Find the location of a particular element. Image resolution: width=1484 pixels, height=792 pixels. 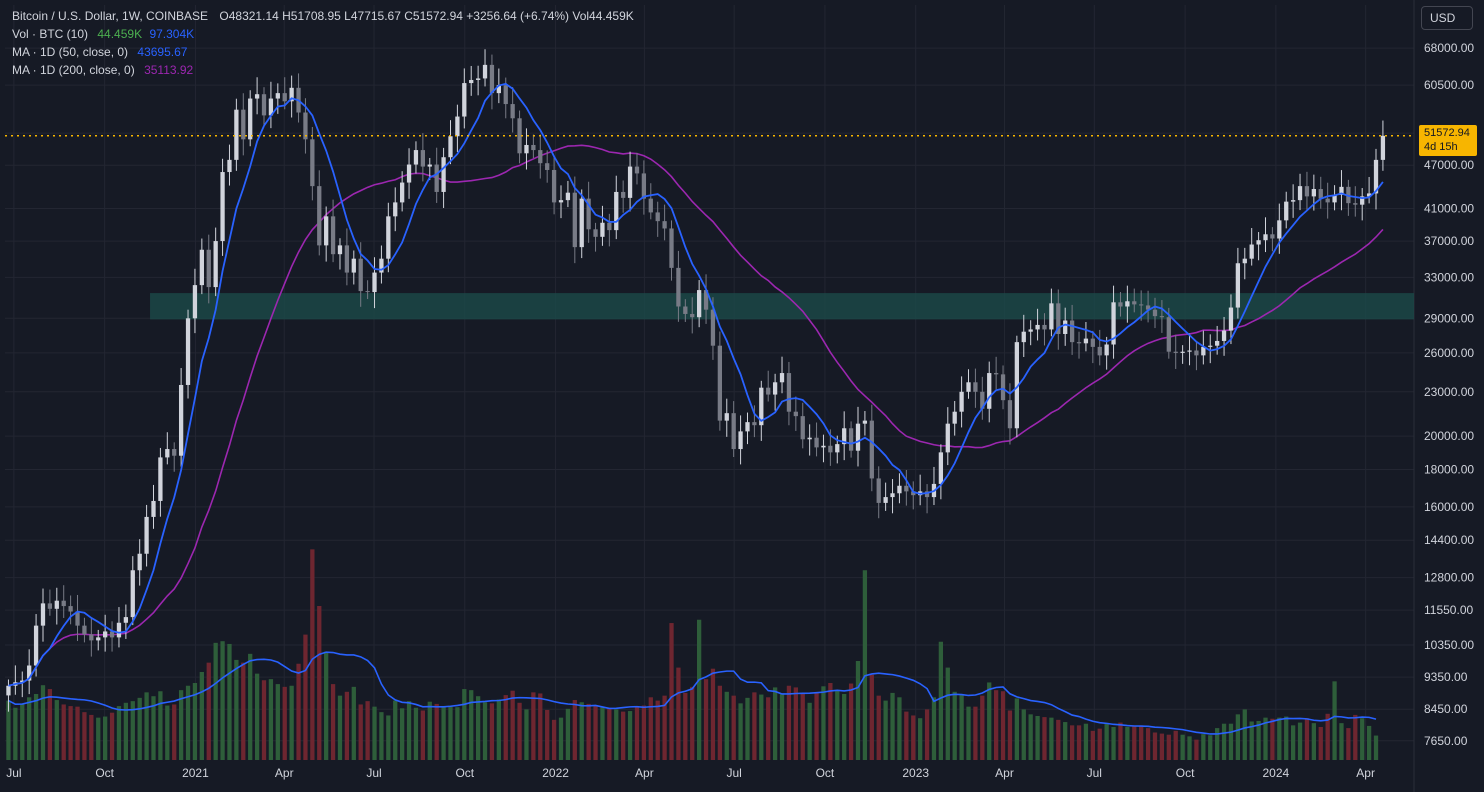

time-tick-label: 2022 is located at coordinates (555, 773).